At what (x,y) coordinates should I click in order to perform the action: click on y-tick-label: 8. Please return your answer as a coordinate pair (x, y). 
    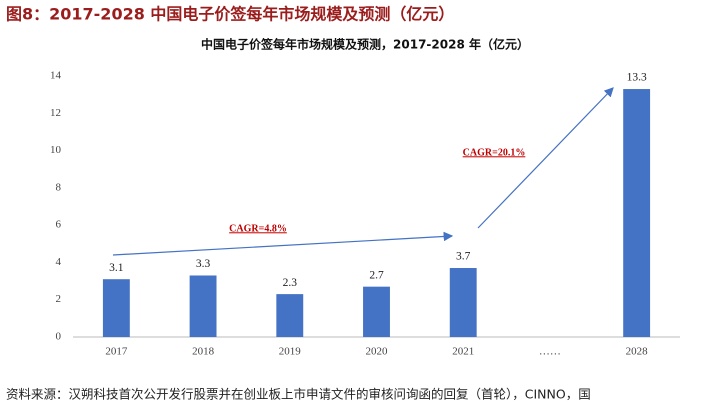
    Looking at the image, I should click on (59, 187).